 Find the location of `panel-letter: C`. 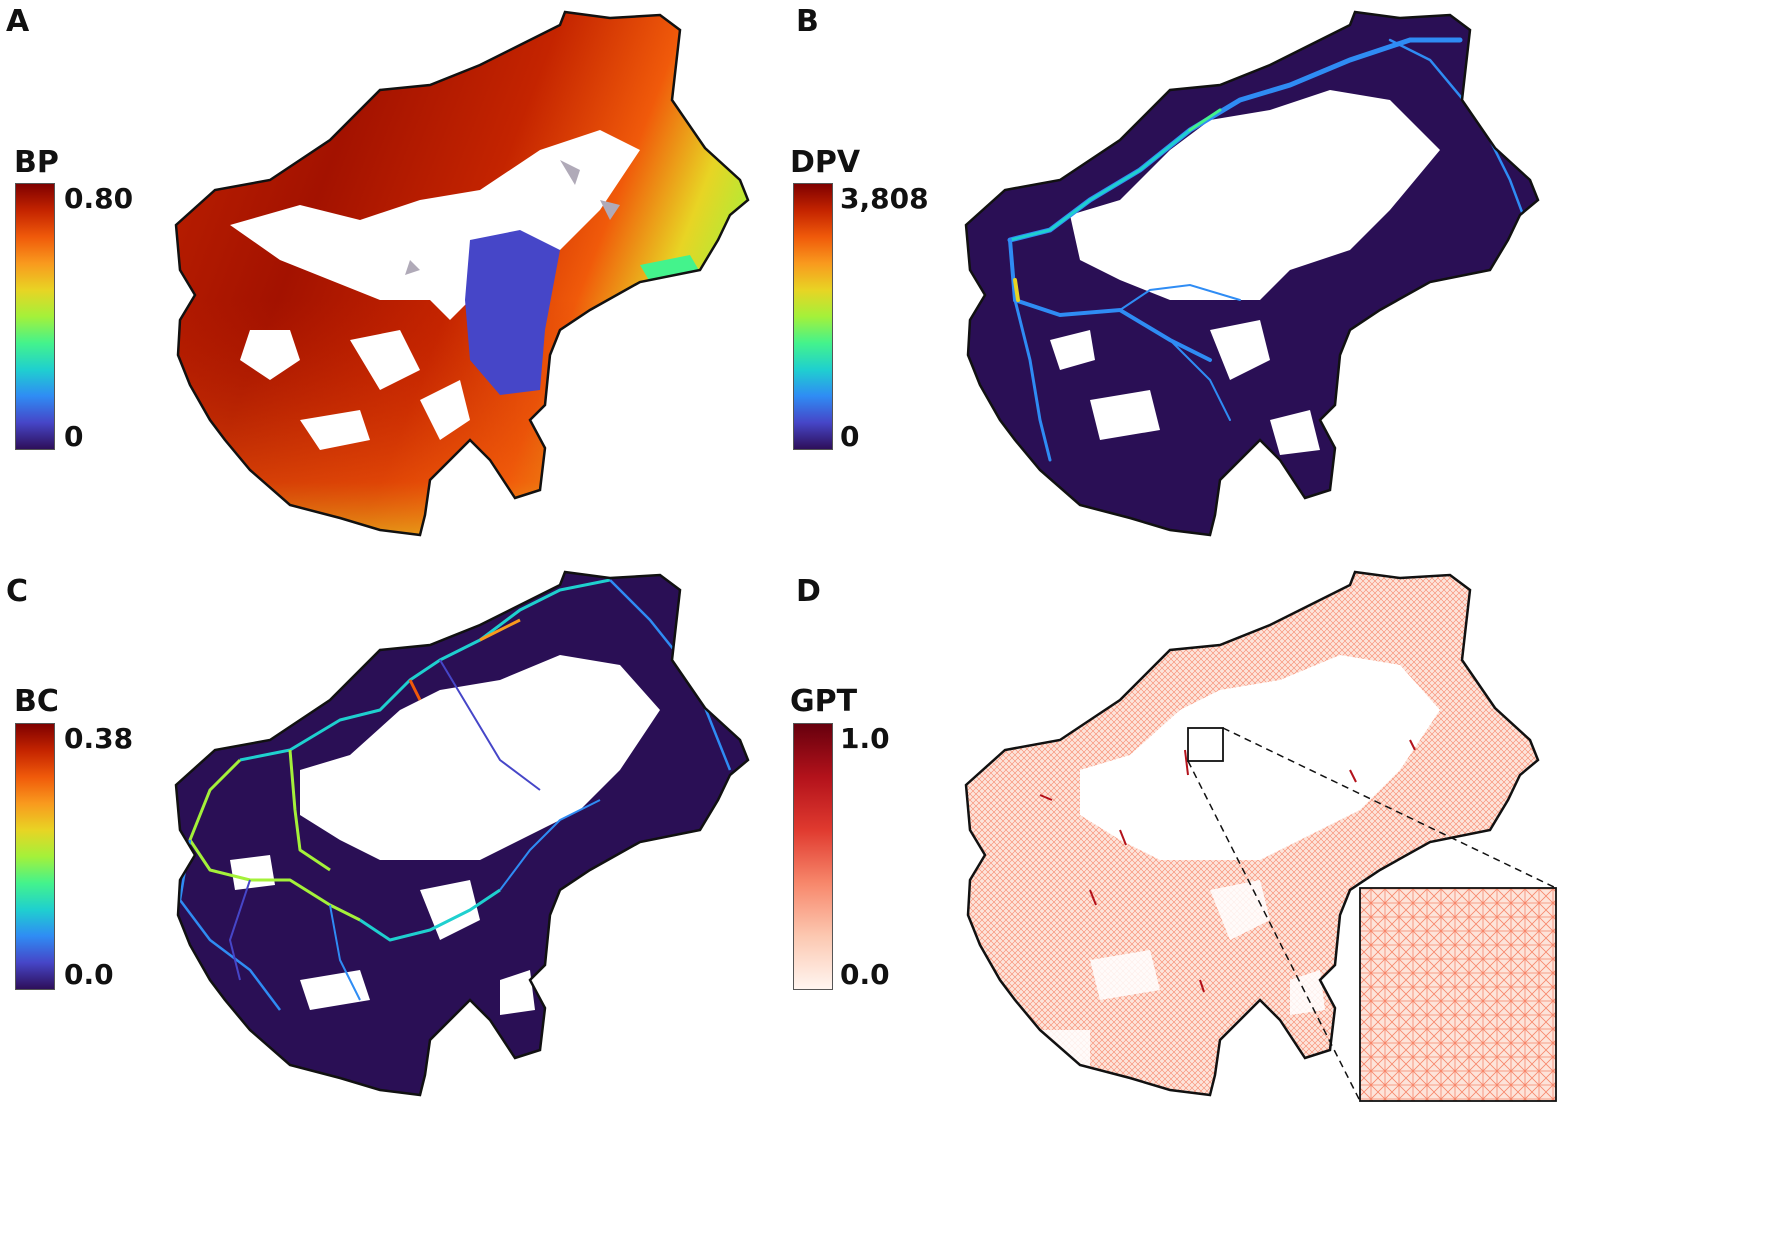

panel-letter: C is located at coordinates (17, 591).